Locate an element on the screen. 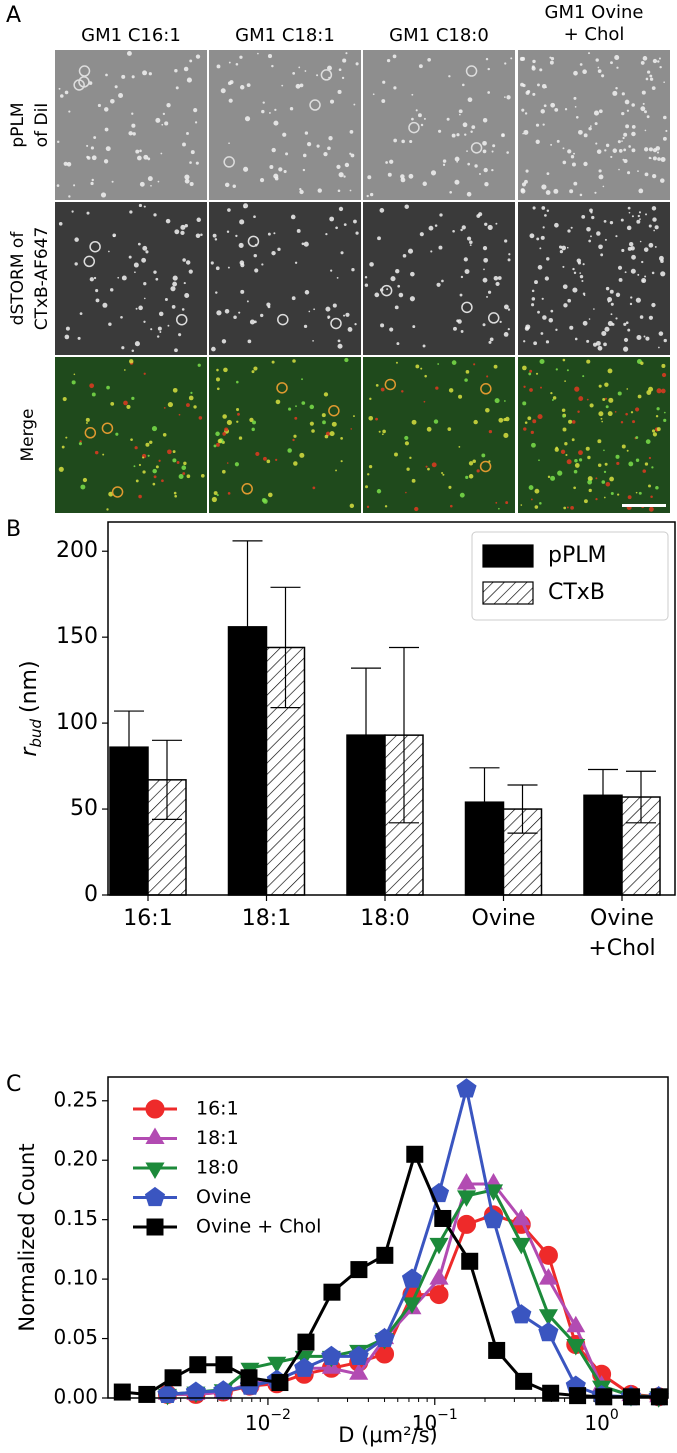 The image size is (677, 1453). legend-label: CTxB is located at coordinates (576, 592).